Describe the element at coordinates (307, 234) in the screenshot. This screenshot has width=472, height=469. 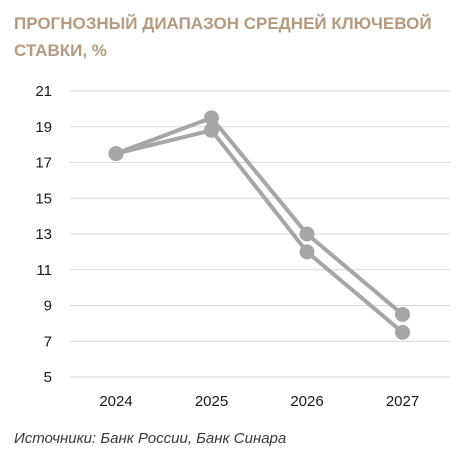
I see `series-1-point-2026` at that location.